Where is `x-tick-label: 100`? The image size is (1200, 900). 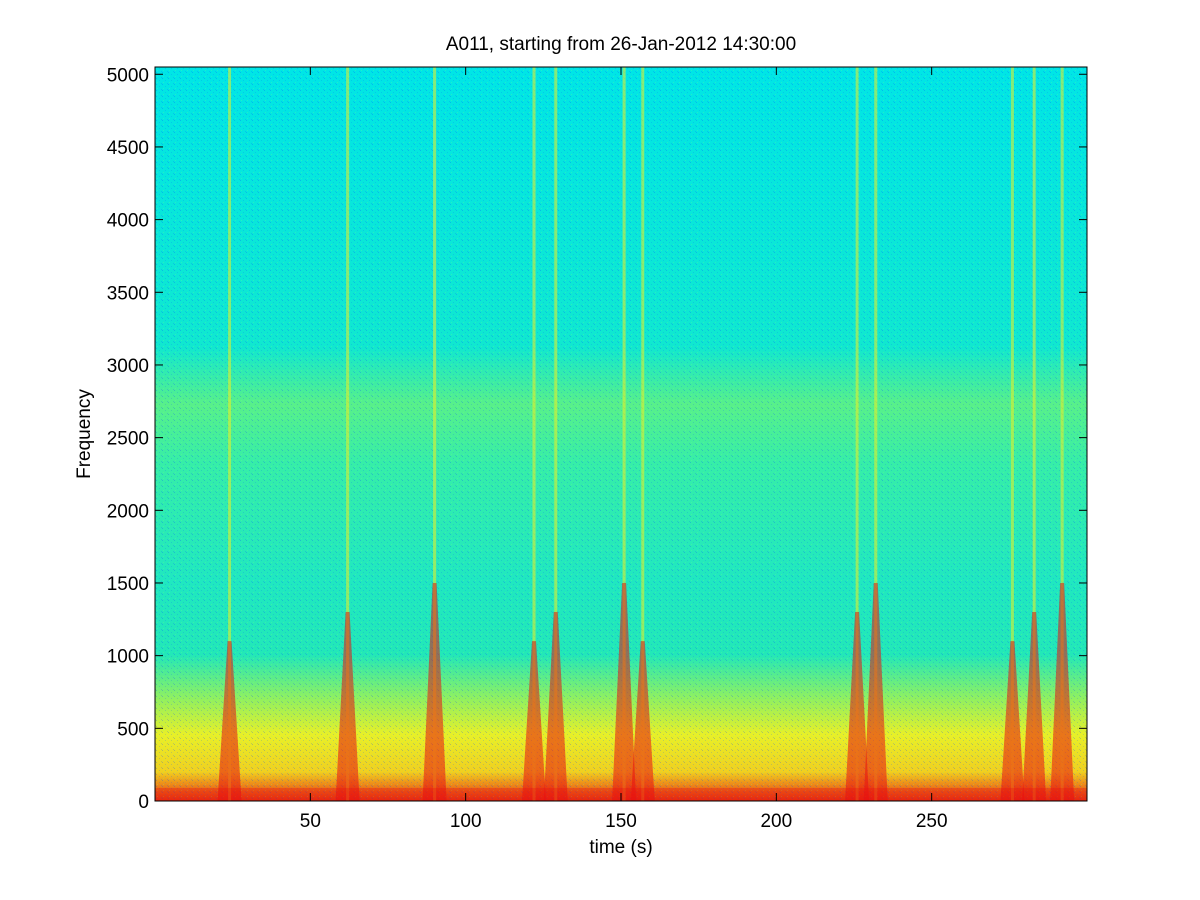
x-tick-label: 100 is located at coordinates (466, 821).